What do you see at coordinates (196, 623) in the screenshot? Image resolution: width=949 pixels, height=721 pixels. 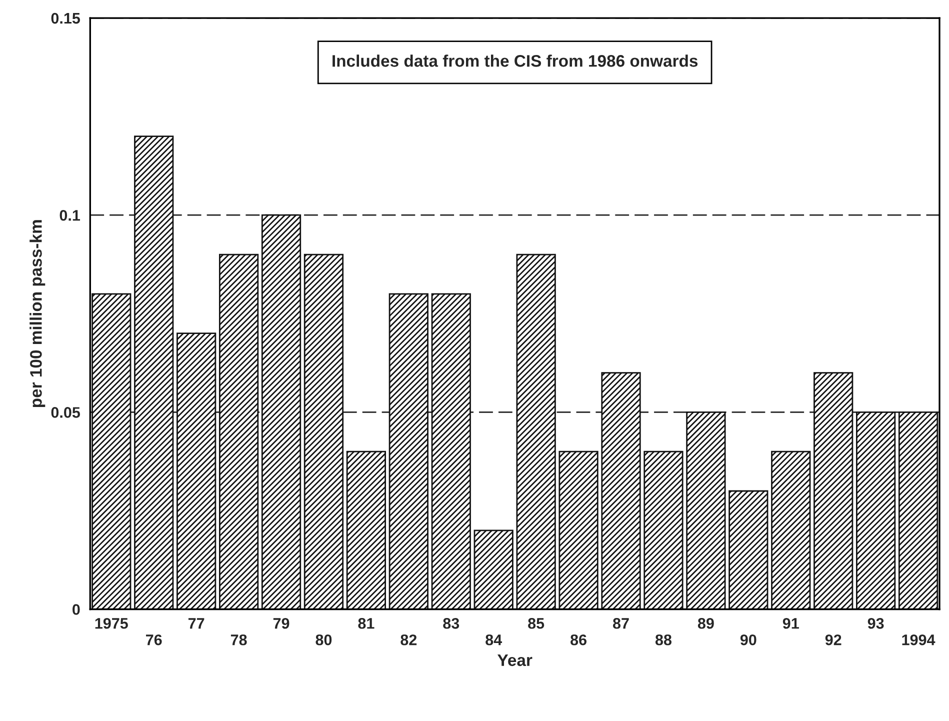 I see `x-tick-label: 77` at bounding box center [196, 623].